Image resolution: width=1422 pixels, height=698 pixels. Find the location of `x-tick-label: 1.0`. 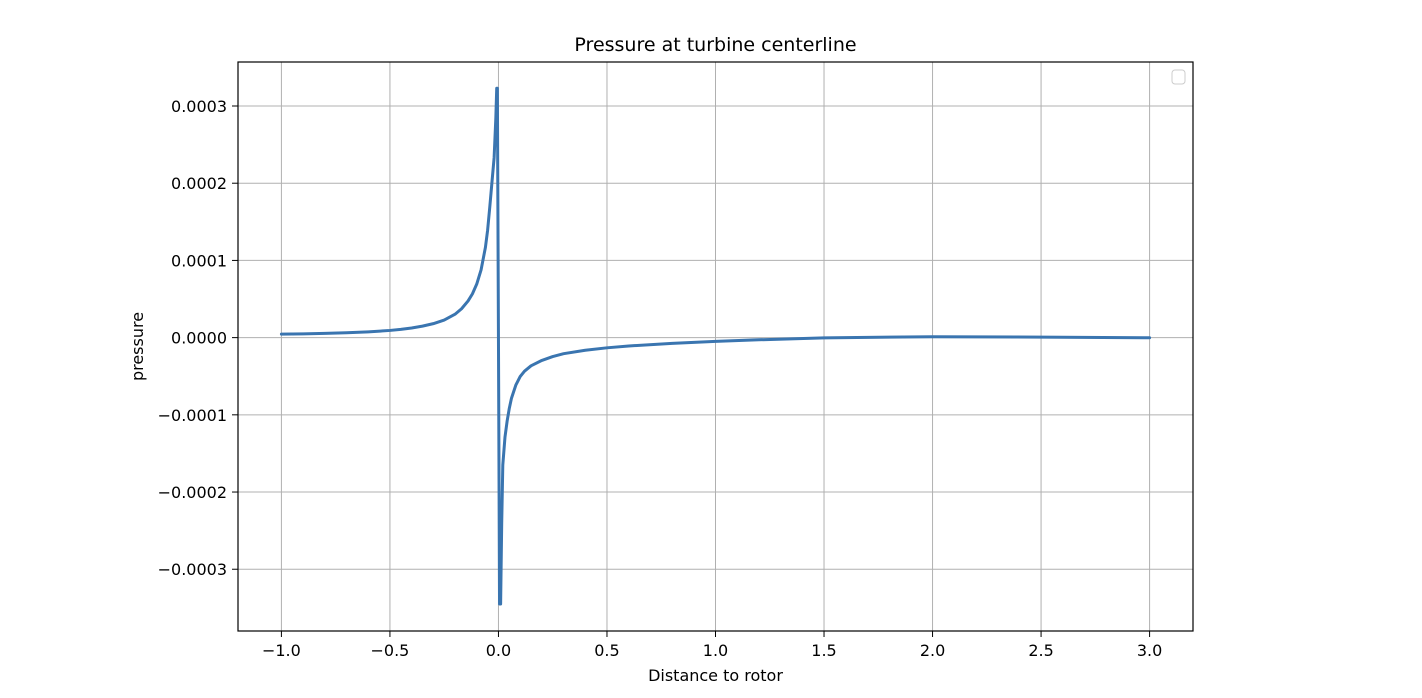

x-tick-label: 1.0 is located at coordinates (715, 650).